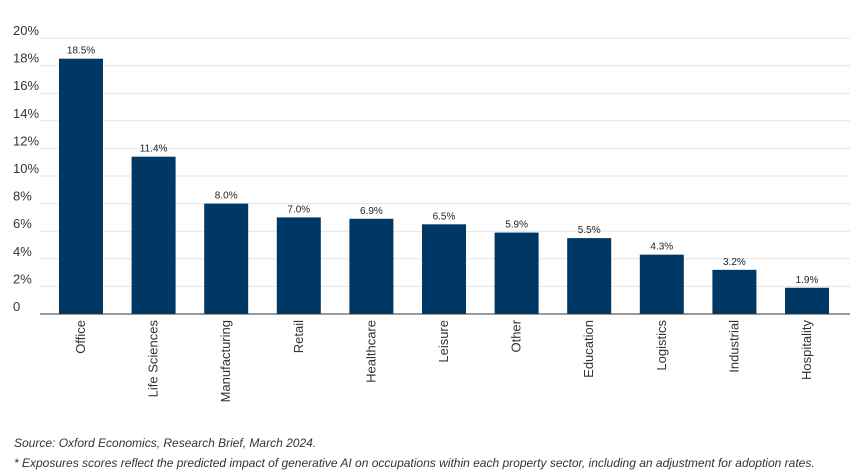 The width and height of the screenshot is (856, 474). Describe the element at coordinates (22, 278) in the screenshot. I see `y-tick-label: 2%` at that location.